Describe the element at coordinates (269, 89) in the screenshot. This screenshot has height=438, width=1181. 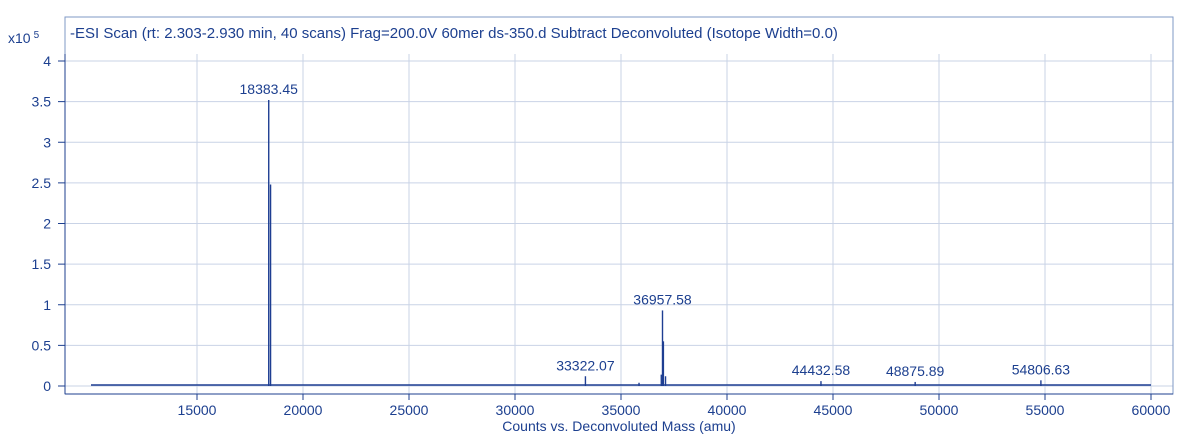
I see `peak-label: 18383.45` at that location.